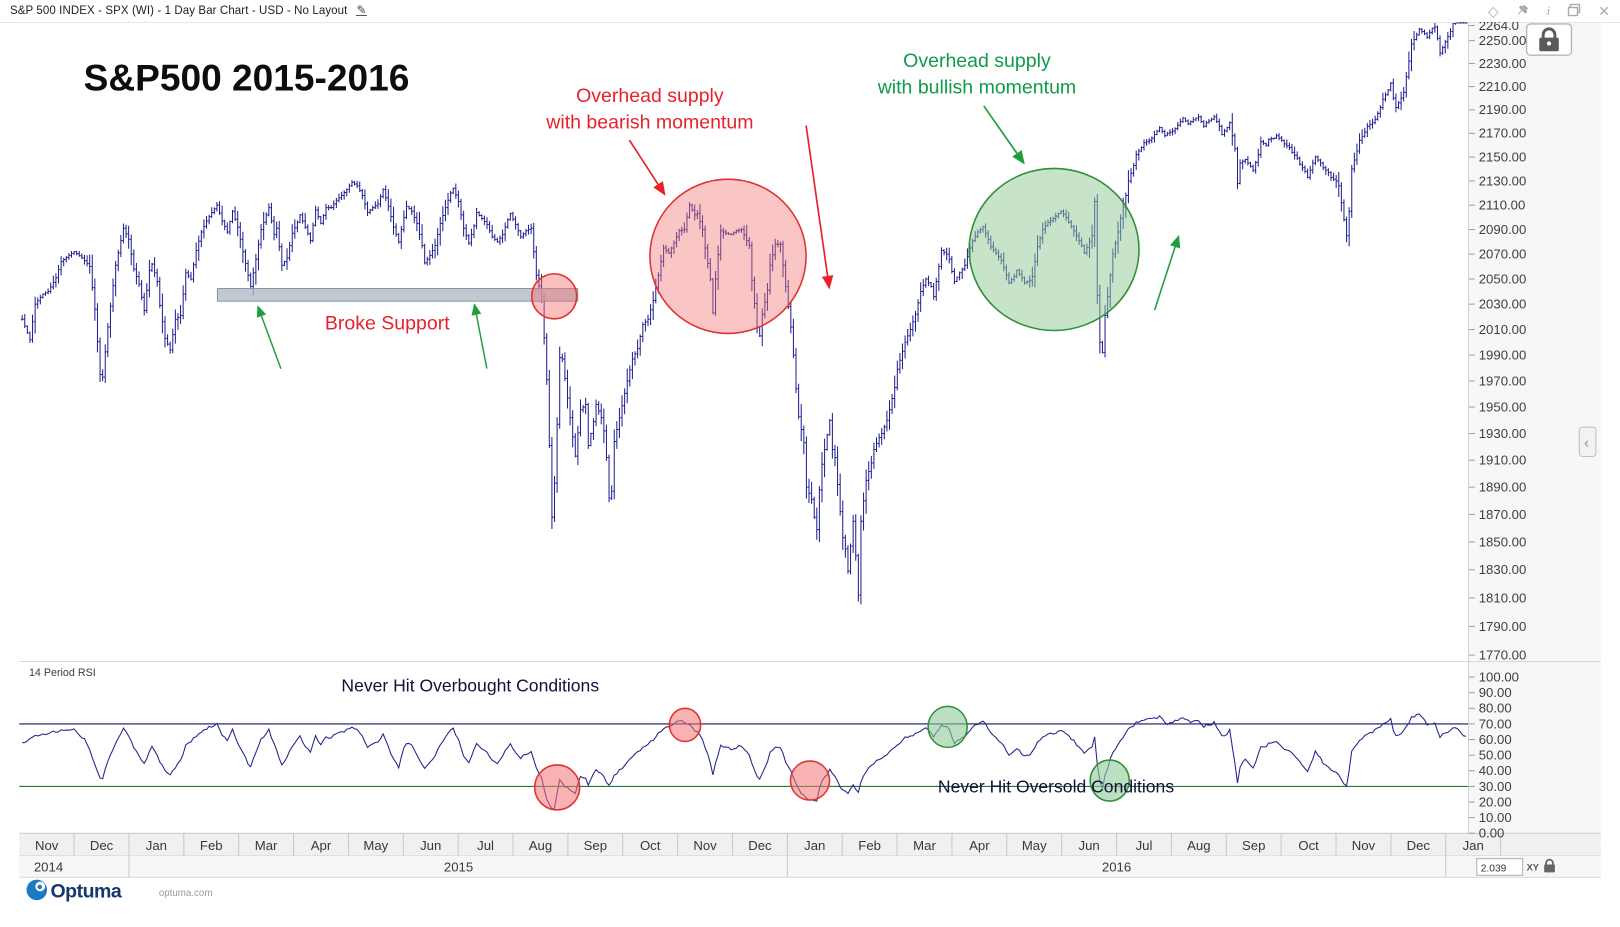 This screenshot has width=1620, height=927. Describe the element at coordinates (659, 188) in the screenshot. I see `red-arrow-to-circle-head` at that location.